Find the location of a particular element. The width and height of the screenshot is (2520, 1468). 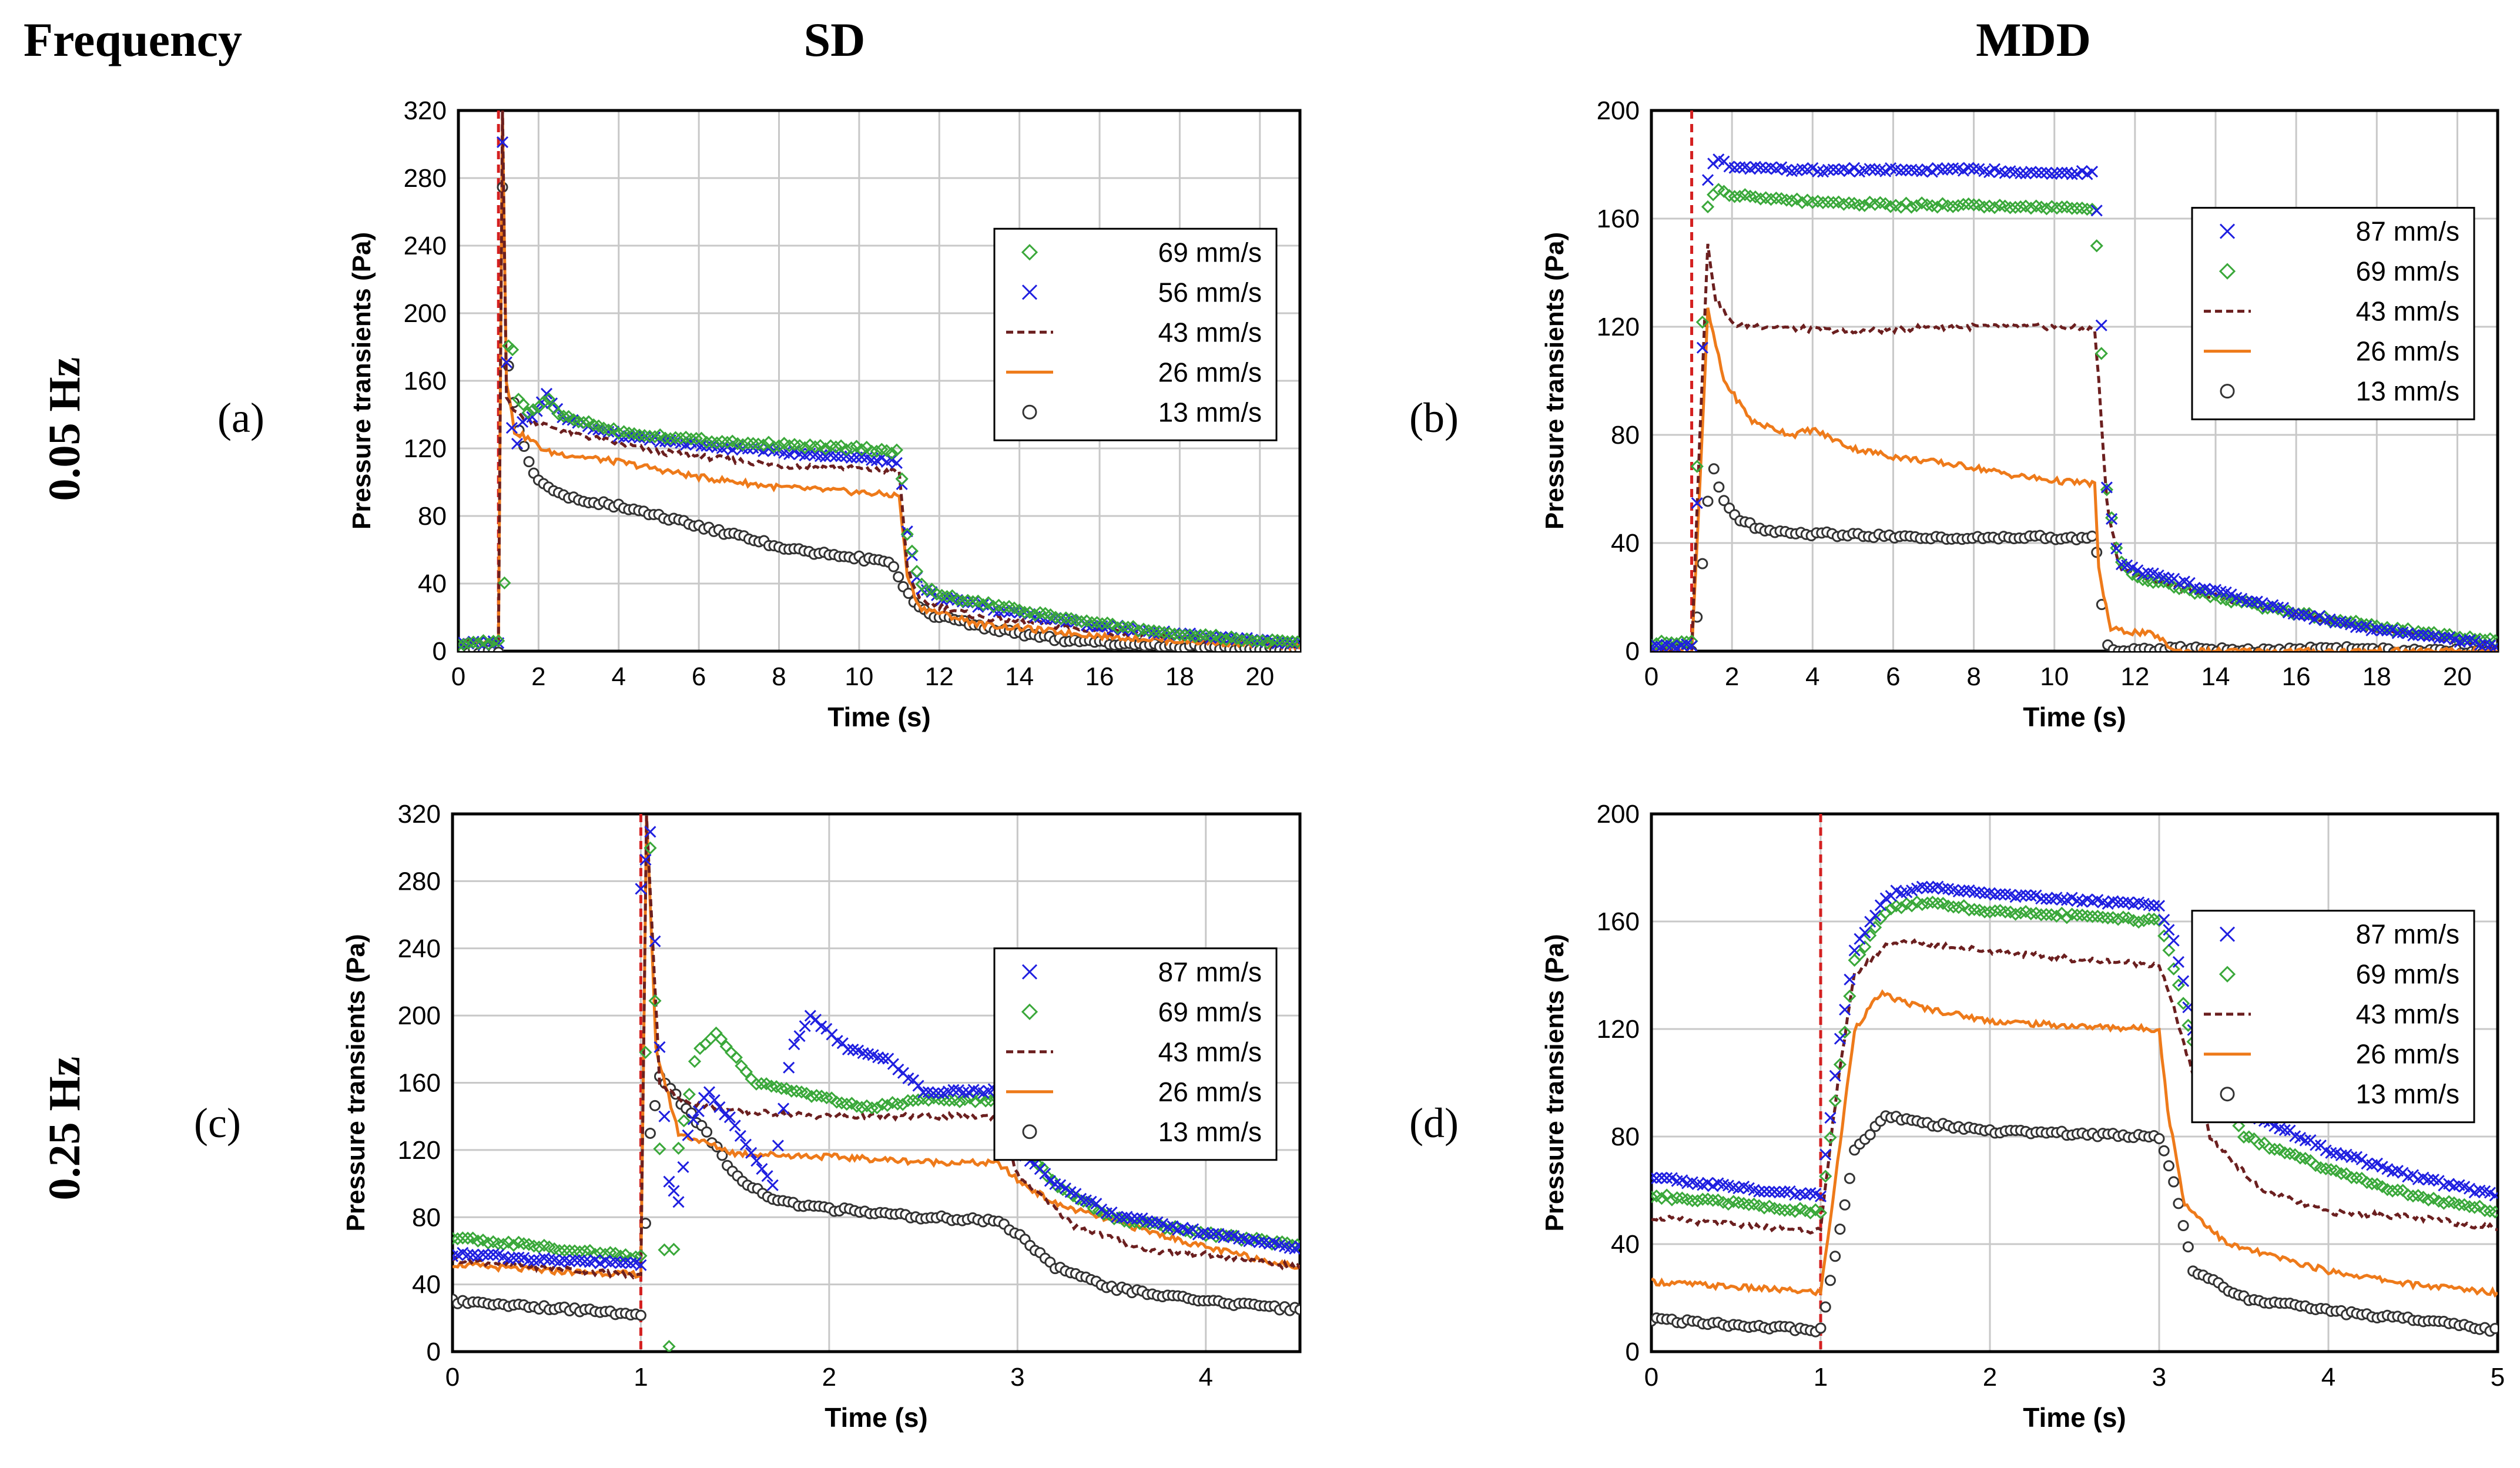

y-tick-label-c: 160 is located at coordinates (419, 1083).